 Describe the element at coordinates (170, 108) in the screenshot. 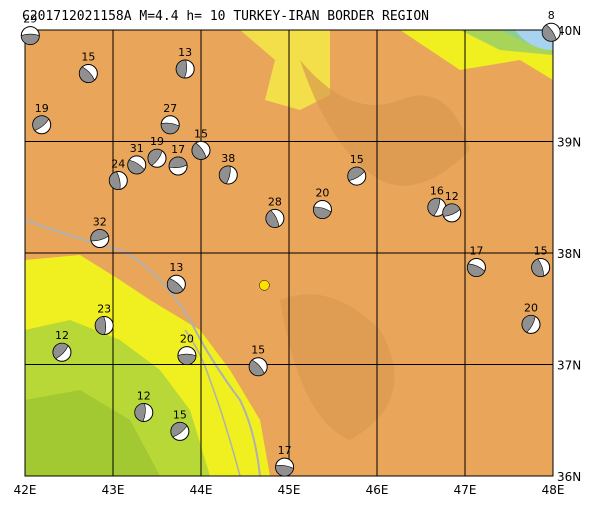

I see `depth-label: 27` at that location.